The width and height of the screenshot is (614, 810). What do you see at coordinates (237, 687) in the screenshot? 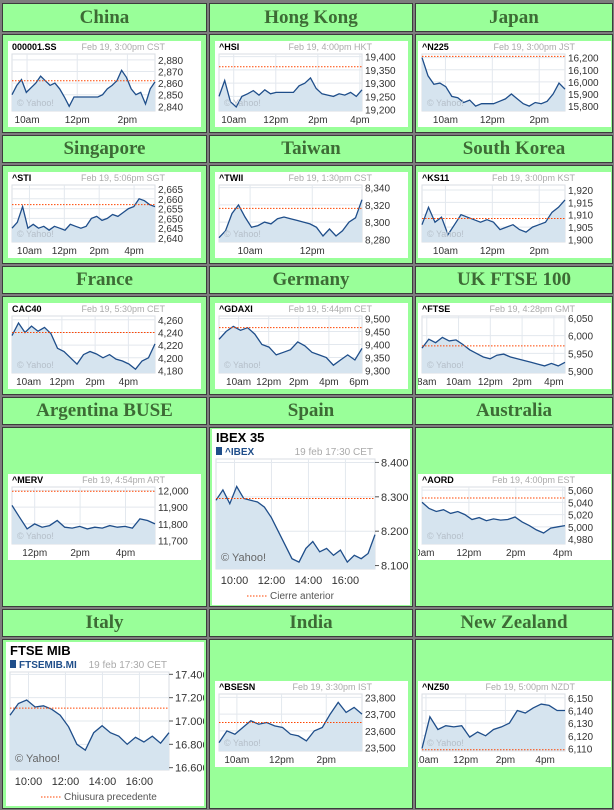
I see `symbol-label: ^BSESN` at bounding box center [237, 687].